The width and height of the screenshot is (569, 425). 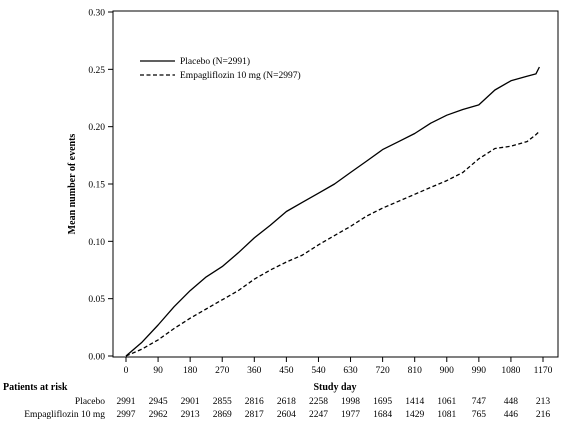 I want to click on risk-value: 2816, so click(x=254, y=402).